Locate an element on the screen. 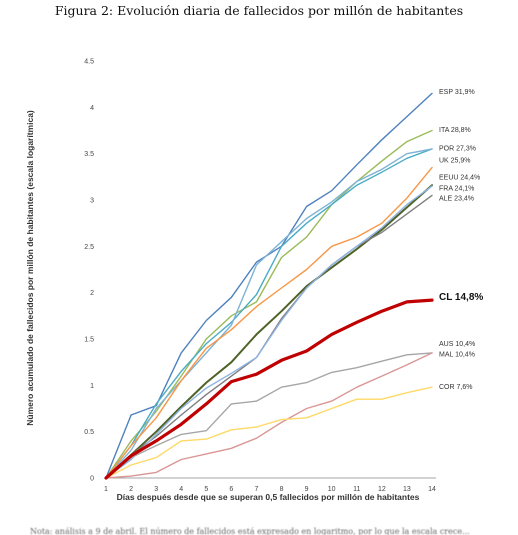  x-tick-label: 12 is located at coordinates (382, 489).